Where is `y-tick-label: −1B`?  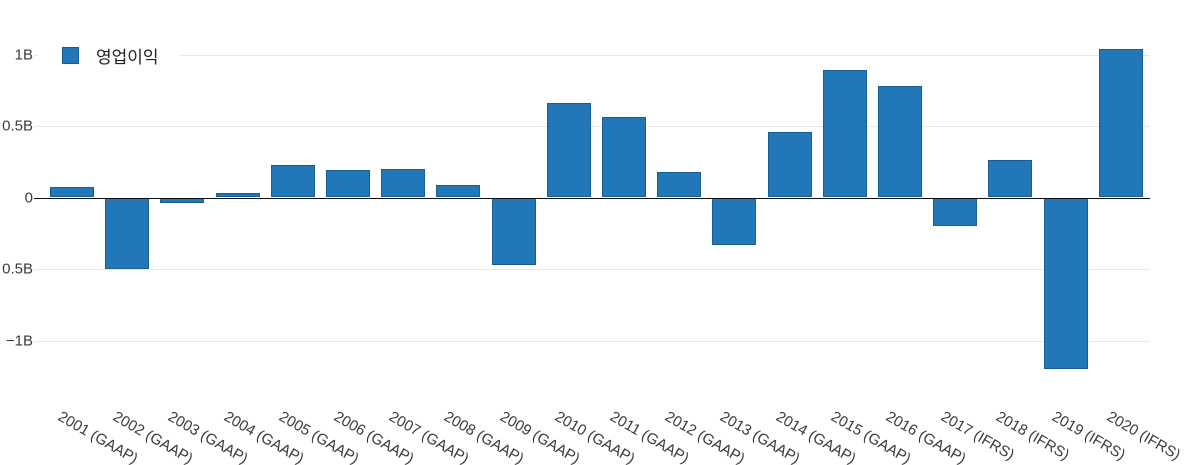 y-tick-label: −1B is located at coordinates (19, 340).